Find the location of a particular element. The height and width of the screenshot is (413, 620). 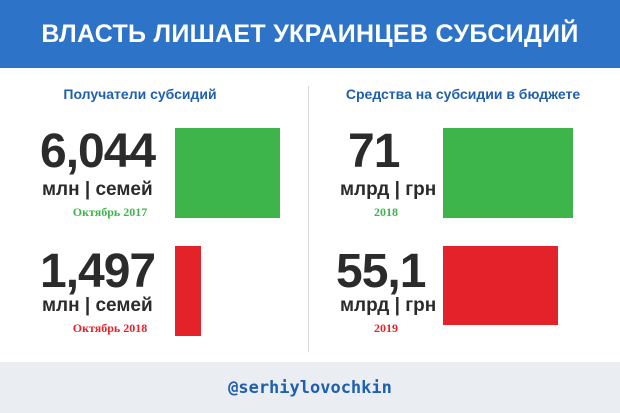

footer-bar: @serhiylovochkin is located at coordinates (310, 387).